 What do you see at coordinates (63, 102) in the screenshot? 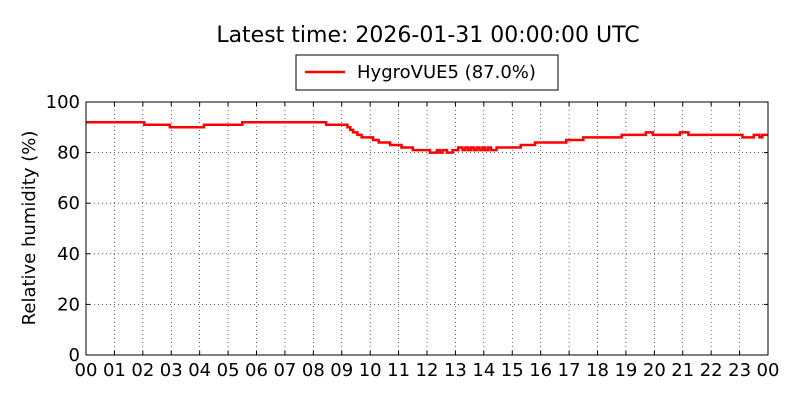
I see `y-tick-label: 100` at bounding box center [63, 102].